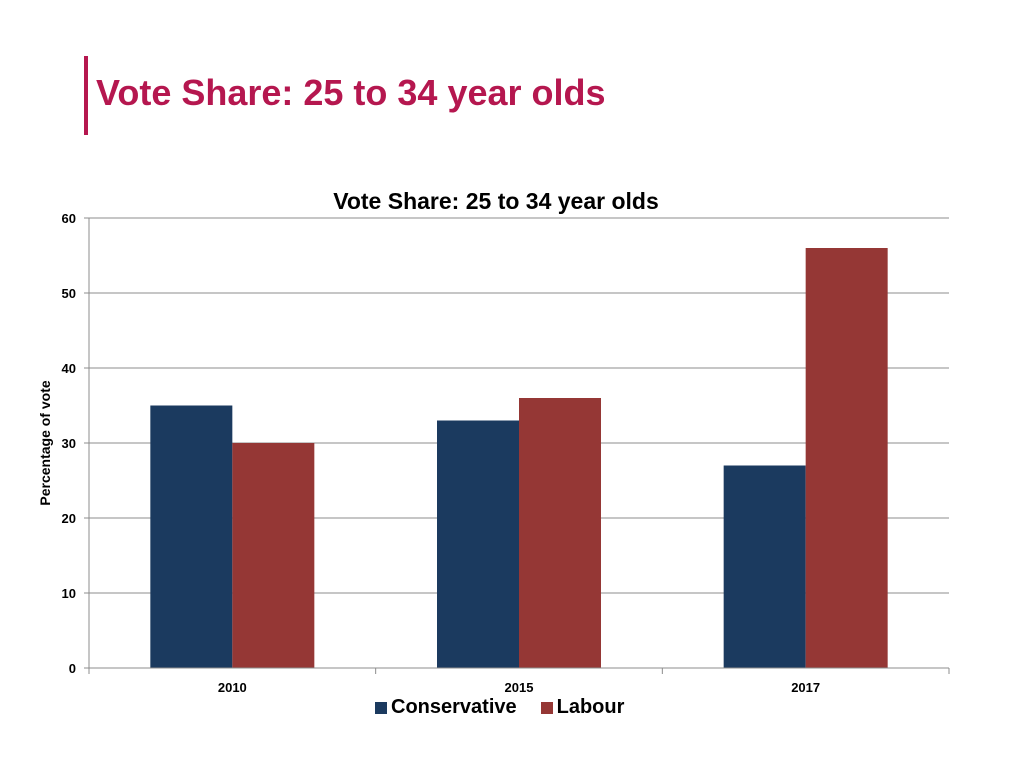  What do you see at coordinates (351, 92) in the screenshot?
I see `slide-title: Vote Share: 25 to 34 year olds` at bounding box center [351, 92].